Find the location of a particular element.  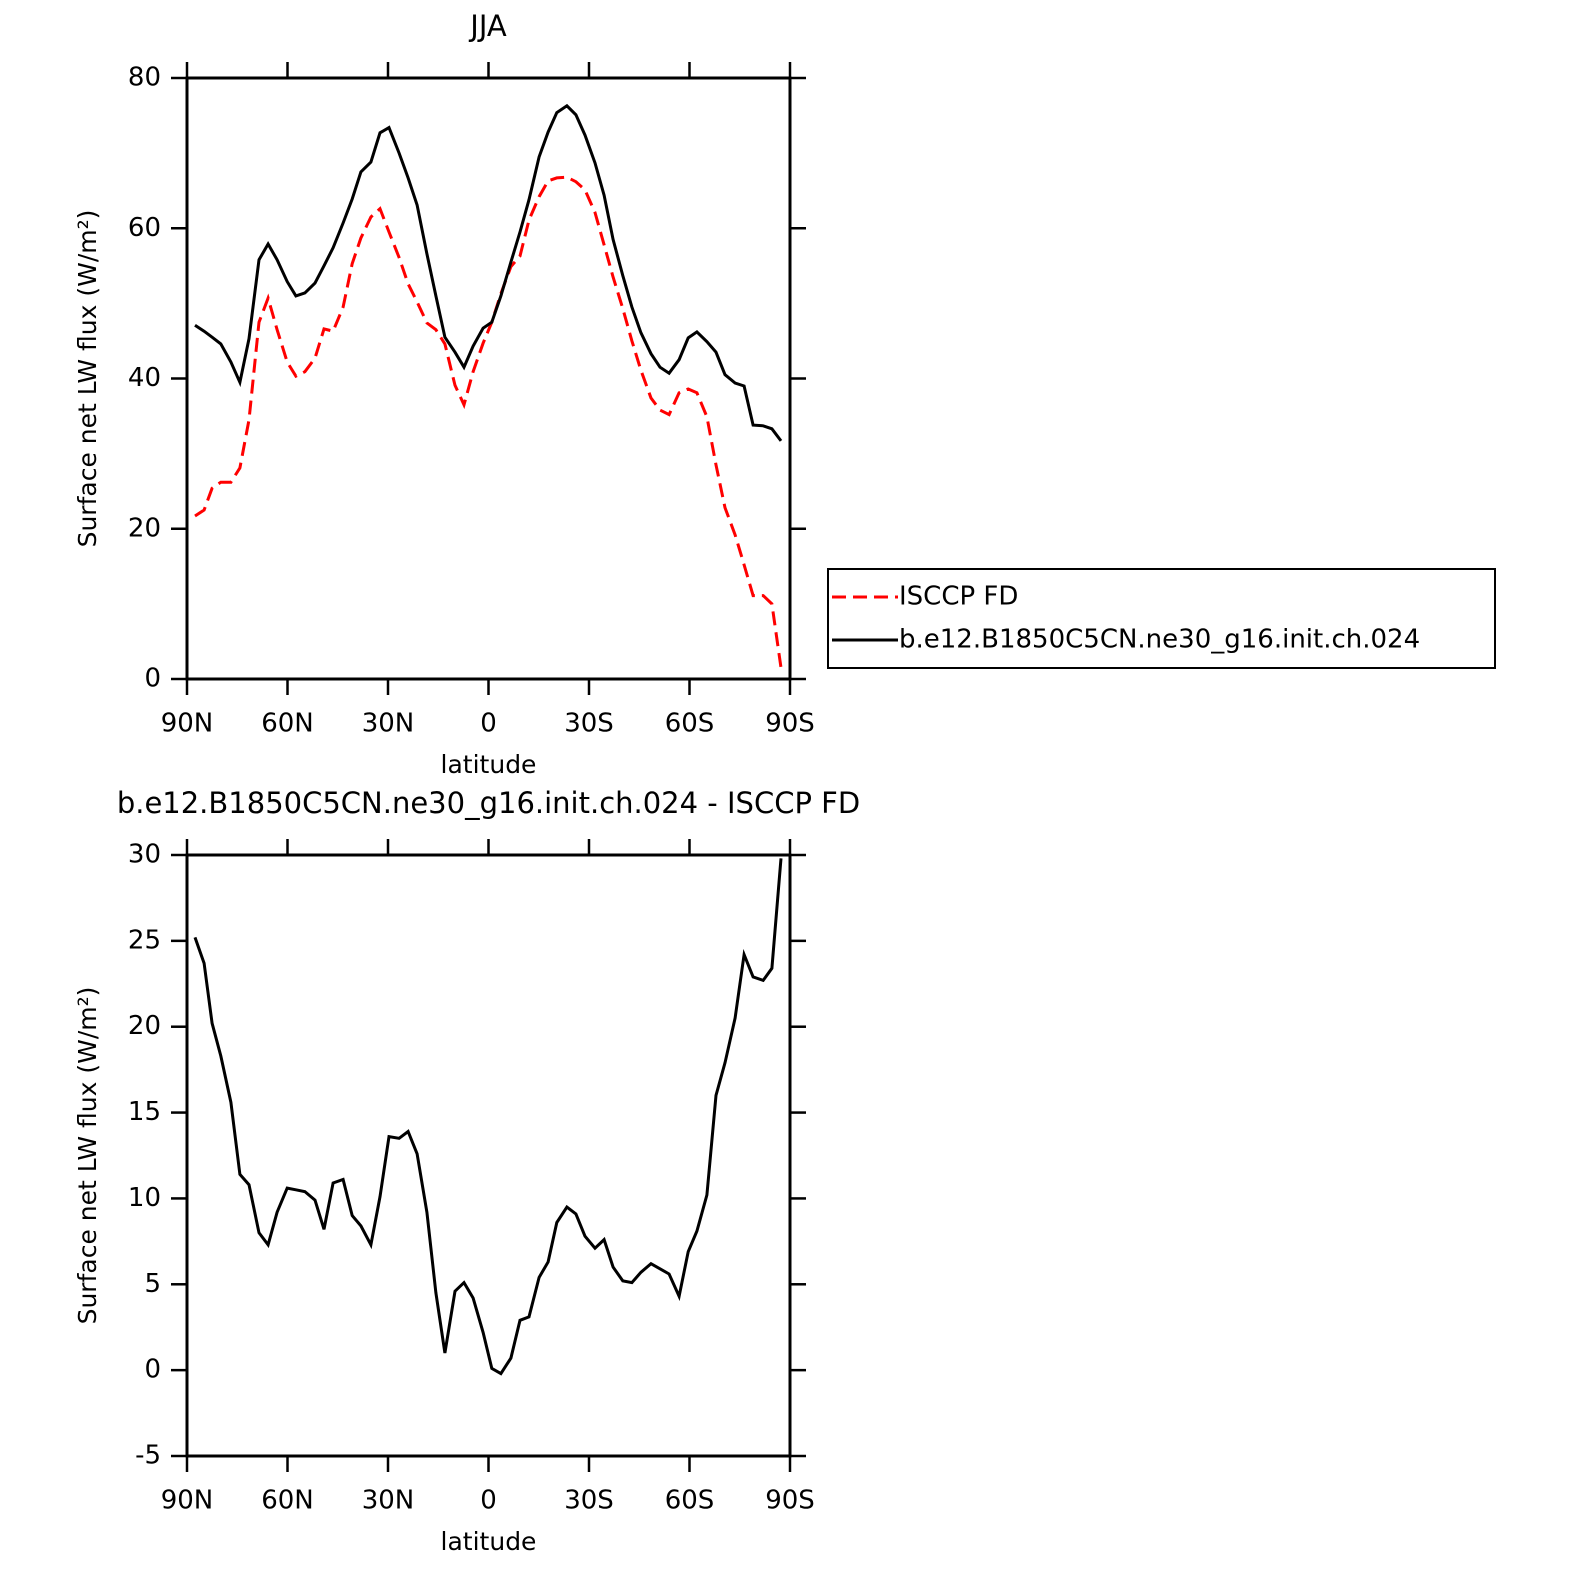

y-tick-label: -5 is located at coordinates (148, 1456).